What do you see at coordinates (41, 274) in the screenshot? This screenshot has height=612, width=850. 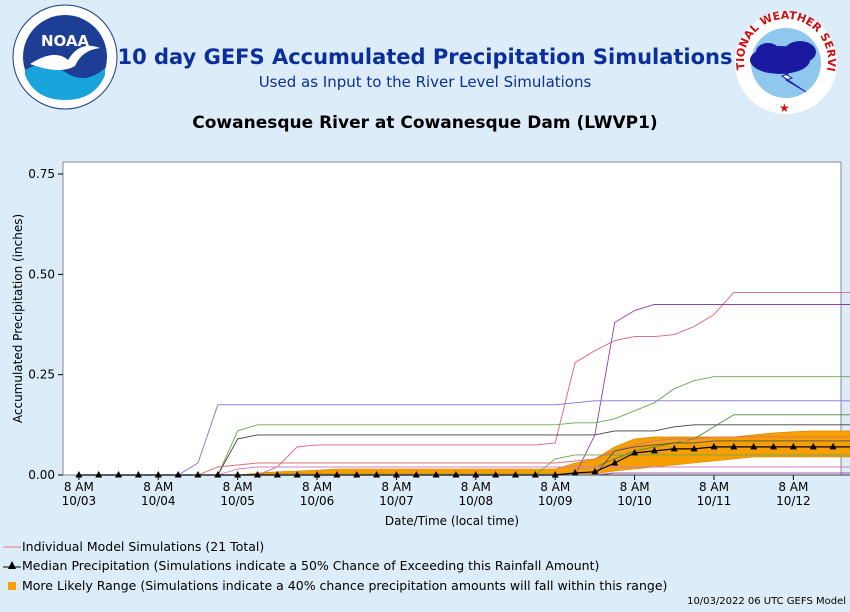 I see `y-tick-label: 0.50` at bounding box center [41, 274].